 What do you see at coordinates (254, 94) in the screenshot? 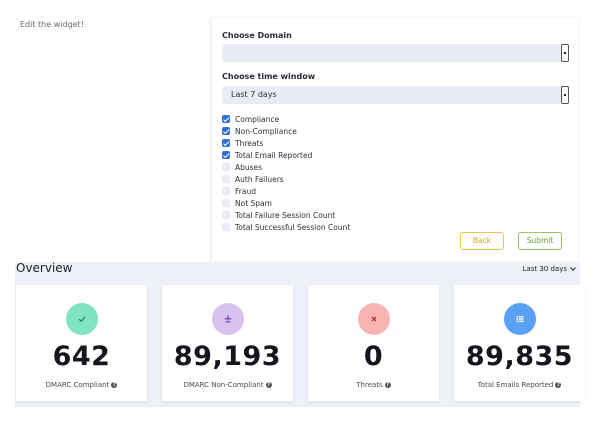
I see `time-window-value: Last 7 days` at bounding box center [254, 94].